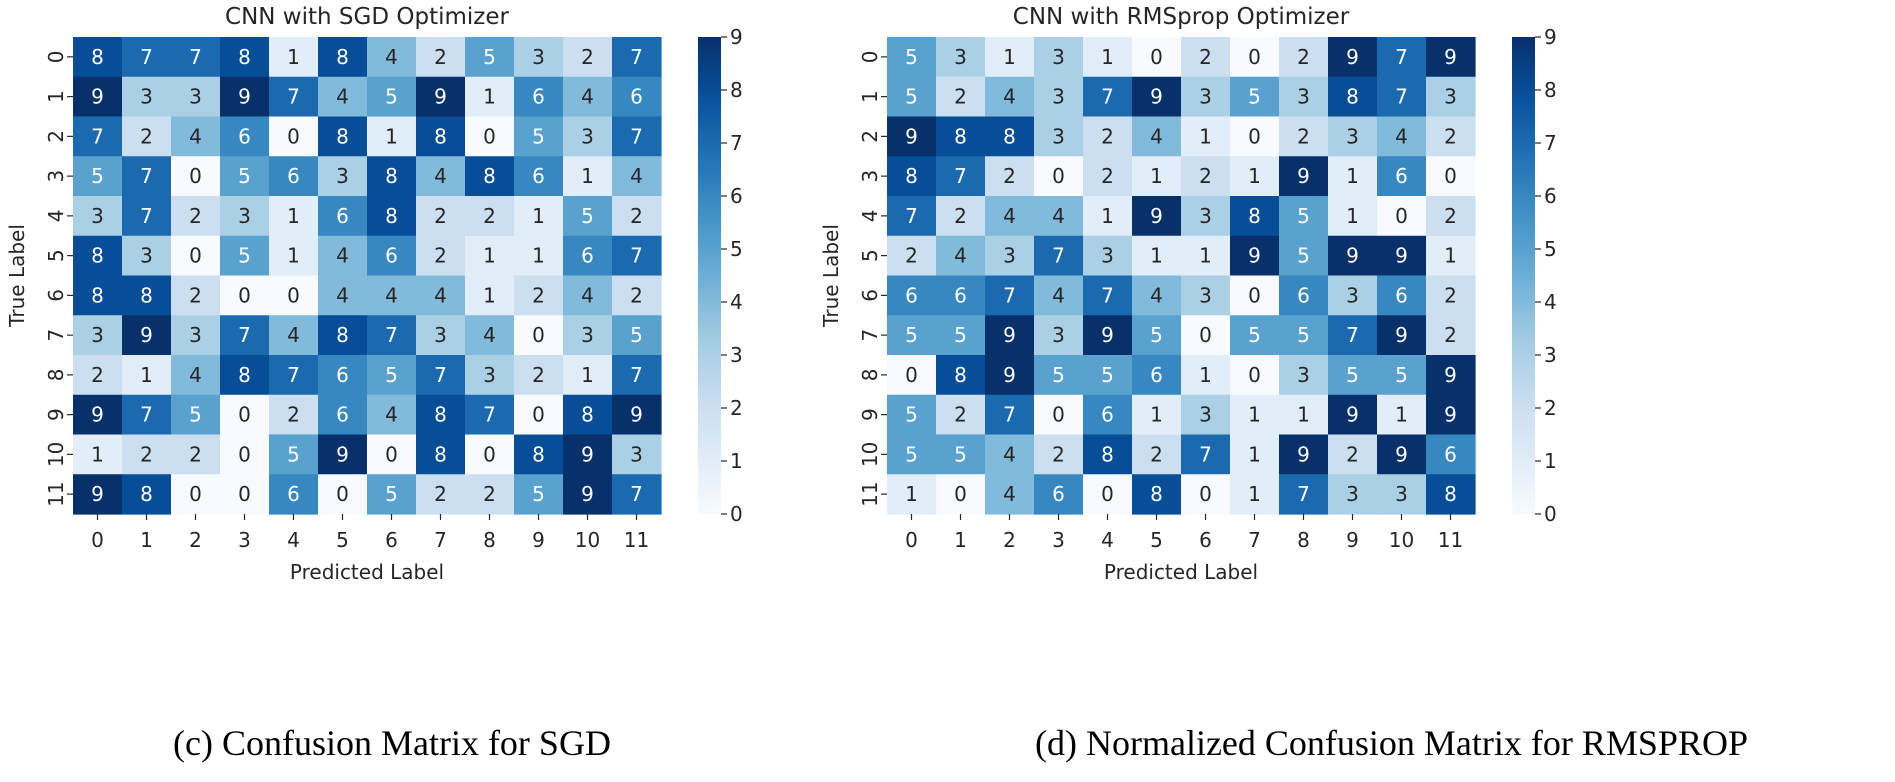 The height and width of the screenshot is (782, 1895). Describe the element at coordinates (1352, 540) in the screenshot. I see `x-tick-label: 9` at that location.